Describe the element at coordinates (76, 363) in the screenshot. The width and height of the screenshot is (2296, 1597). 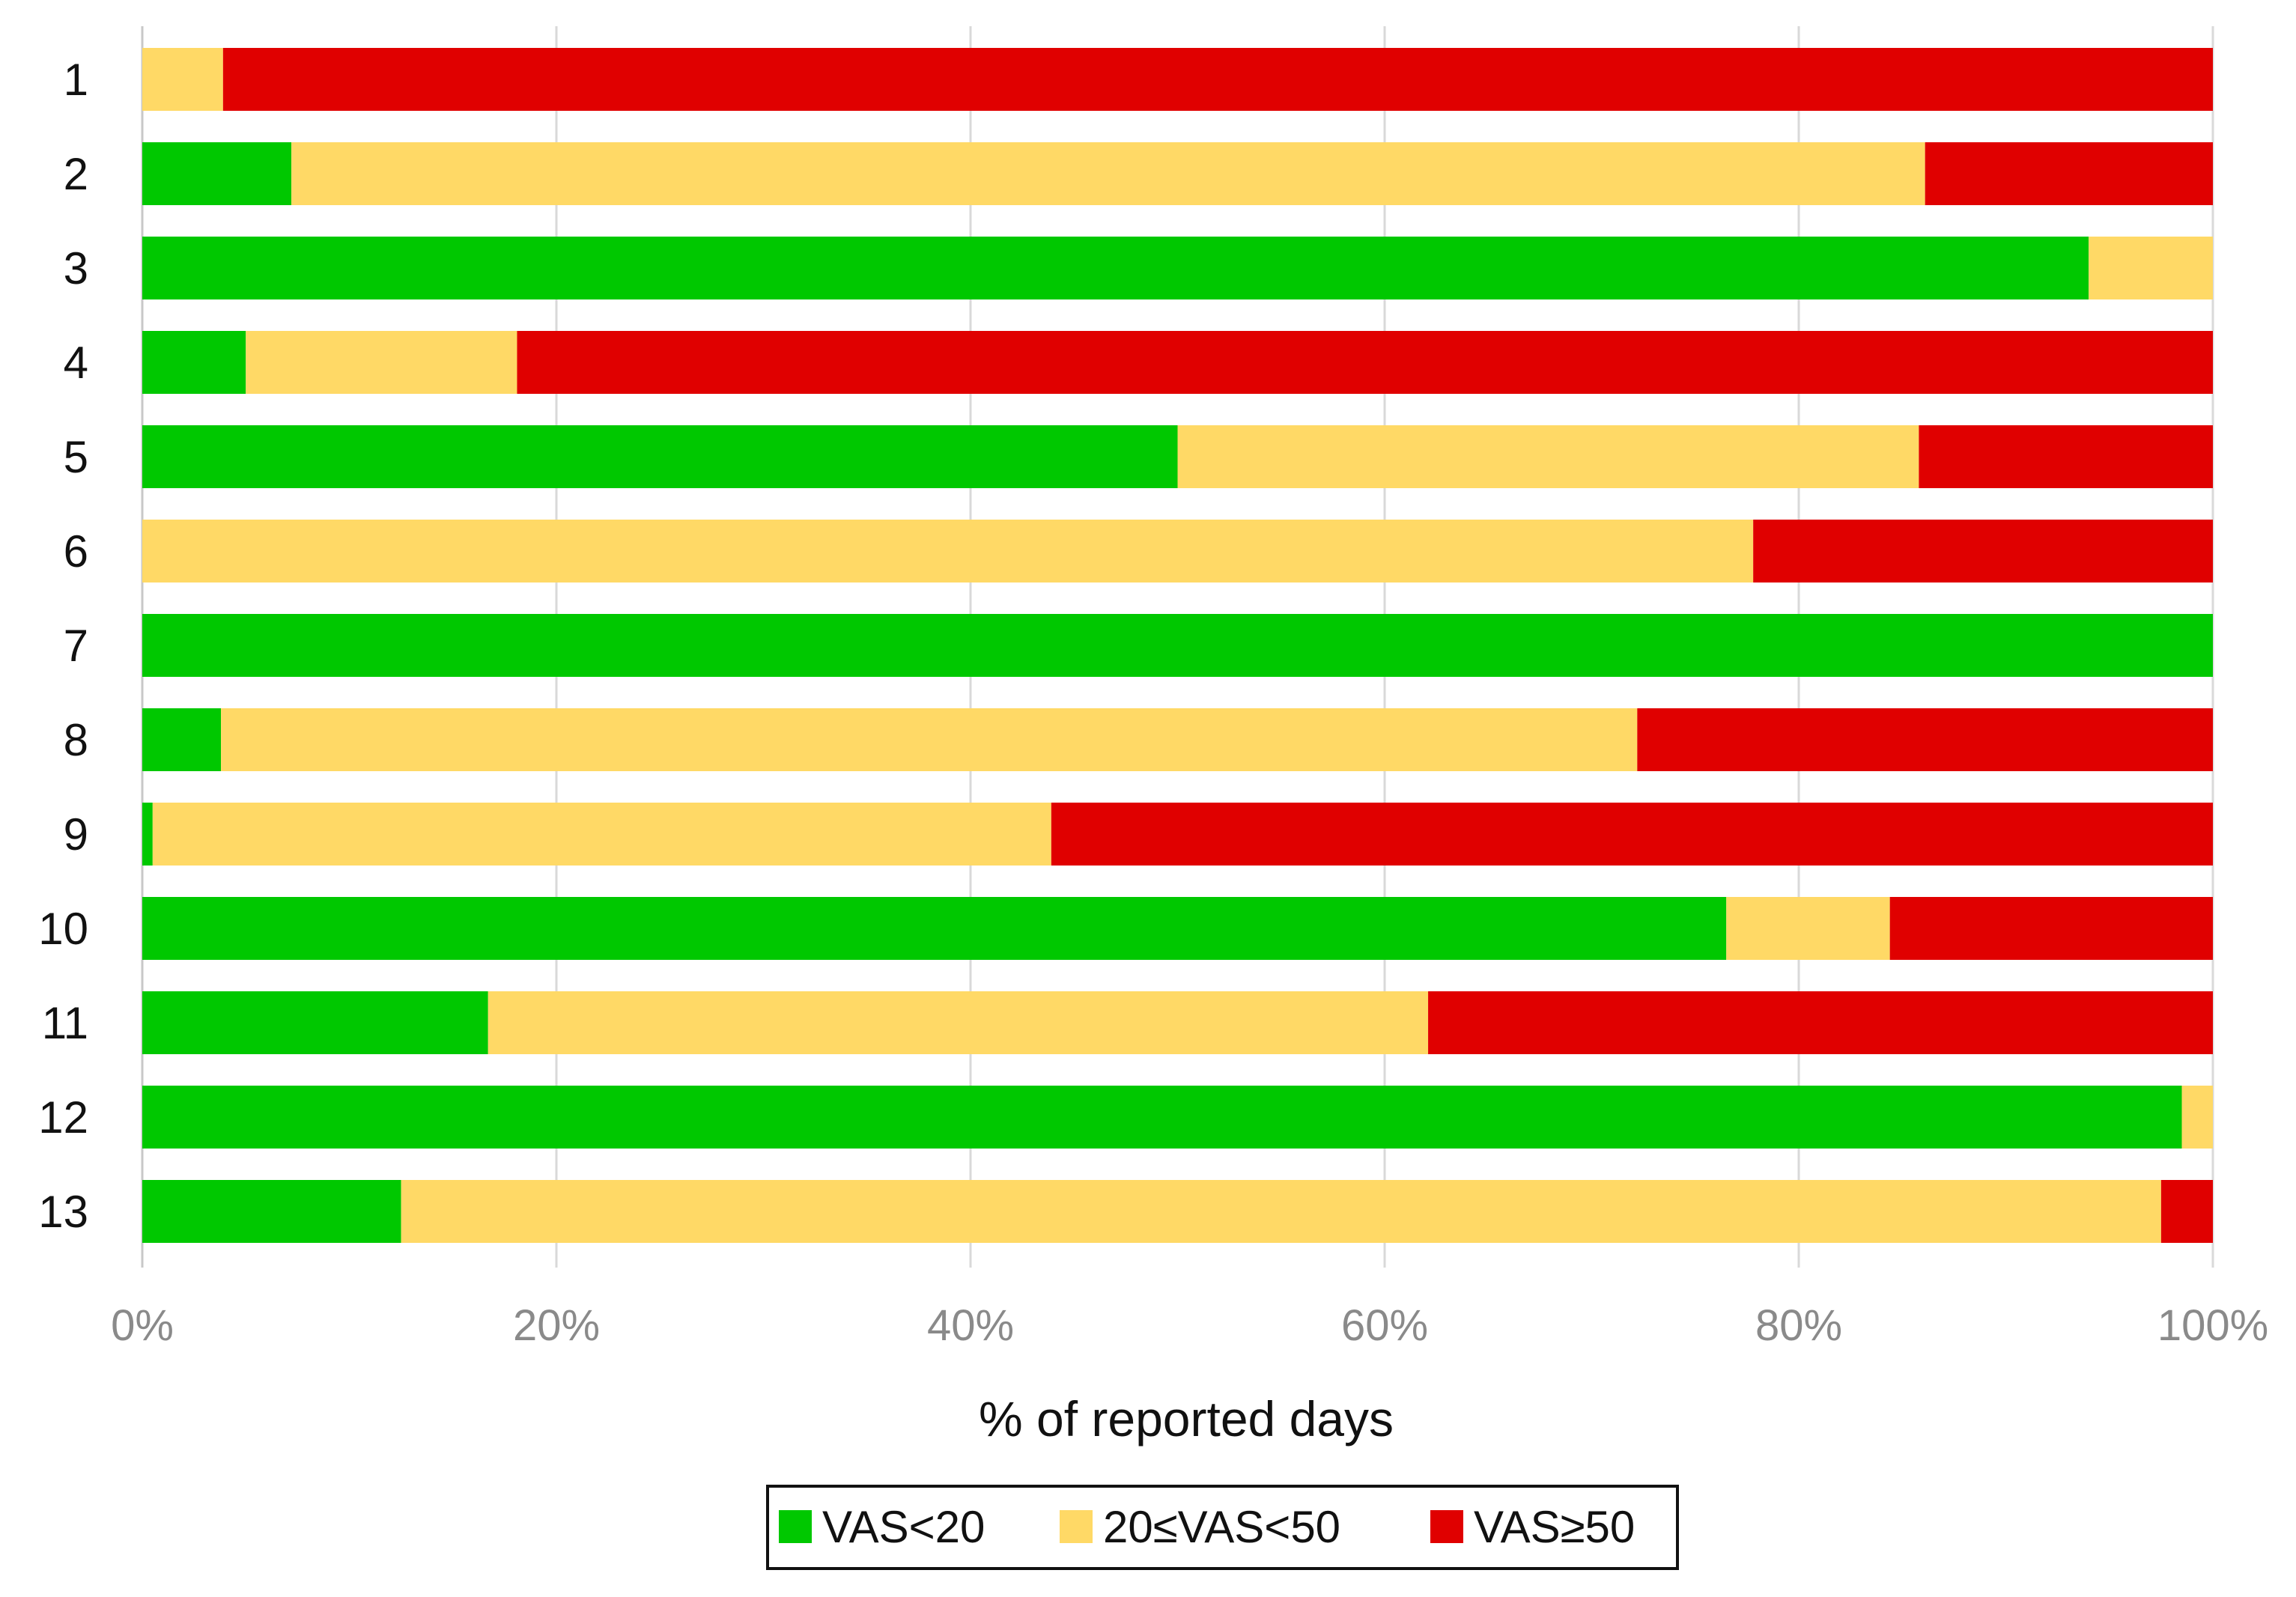
I see `category-label: 4` at that location.